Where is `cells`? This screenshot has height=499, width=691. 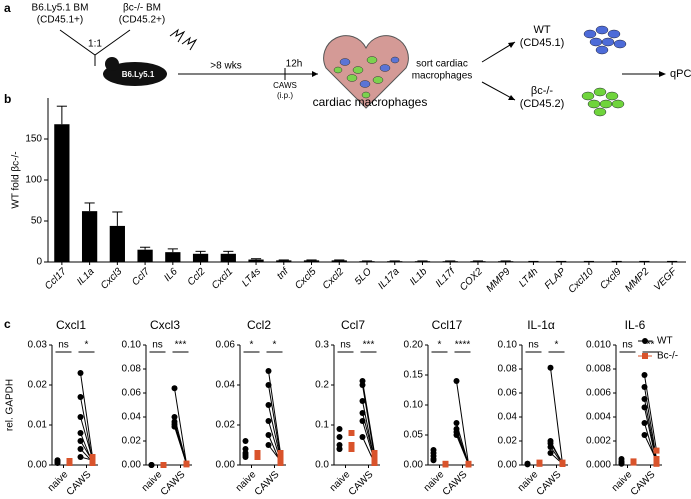 cells is located at coordinates (366, 77).